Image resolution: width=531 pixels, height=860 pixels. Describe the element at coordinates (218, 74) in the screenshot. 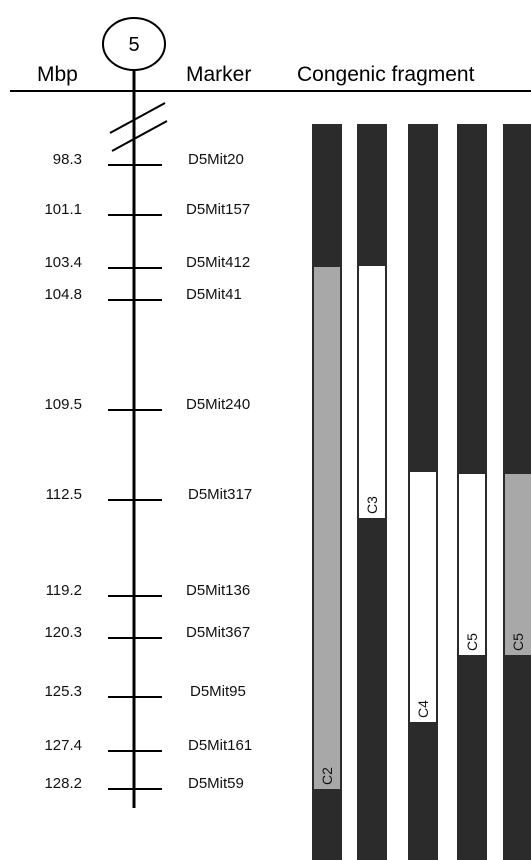

I see `marker-header: Marker` at that location.